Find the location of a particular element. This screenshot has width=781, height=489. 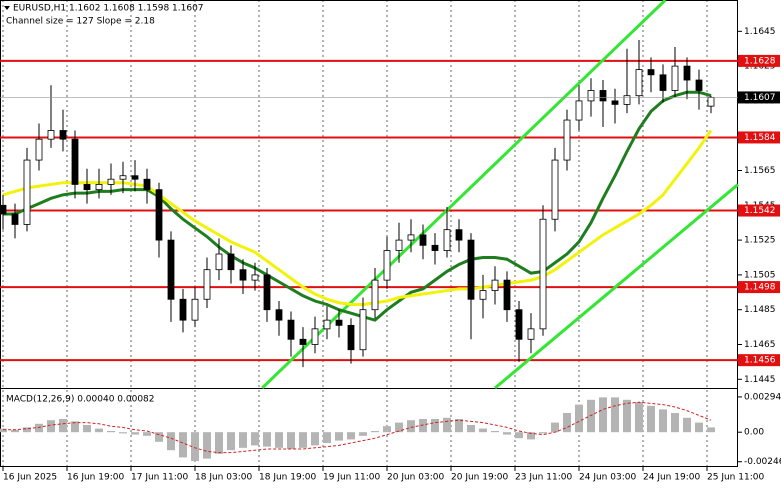

x-tick-label: 18 Jun 19:00 is located at coordinates (287, 478).